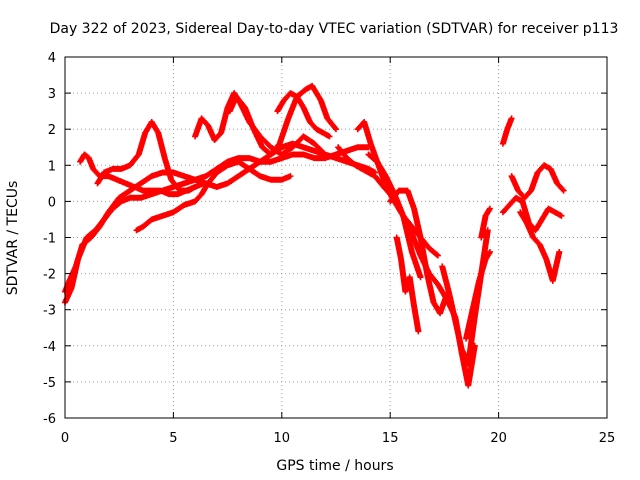  Describe the element at coordinates (49, 275) in the screenshot. I see `y-tick-label: -2` at that location.